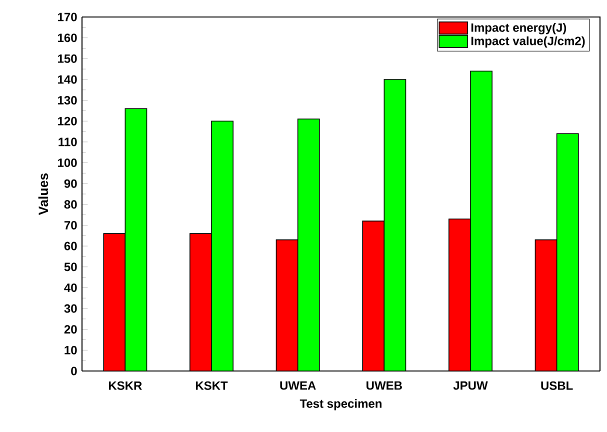 This screenshot has width=607, height=432. I want to click on y-tick-label: 140, so click(67, 79).